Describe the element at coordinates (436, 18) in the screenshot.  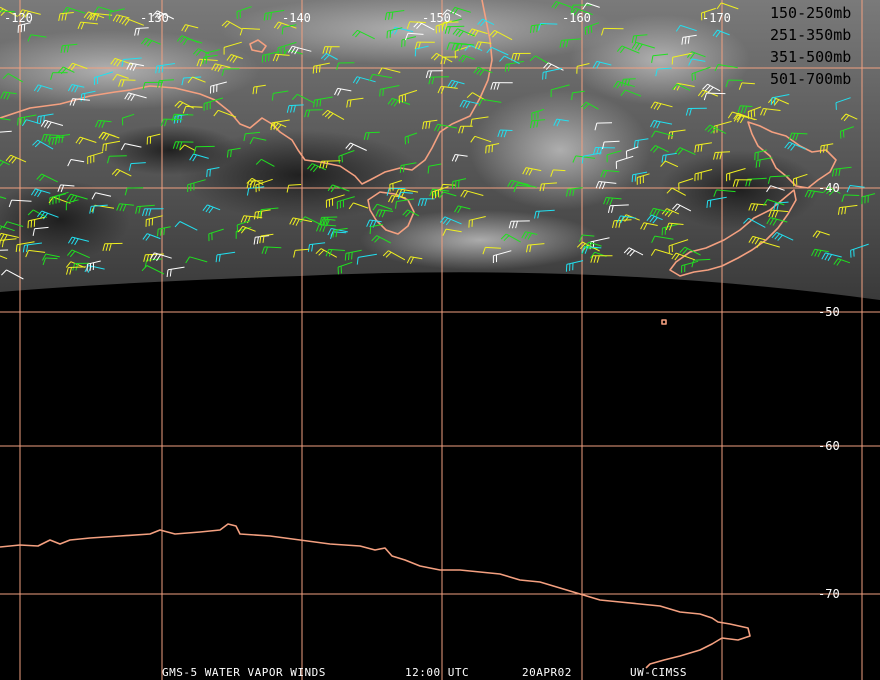
I see `lon-label-150: -150` at that location.